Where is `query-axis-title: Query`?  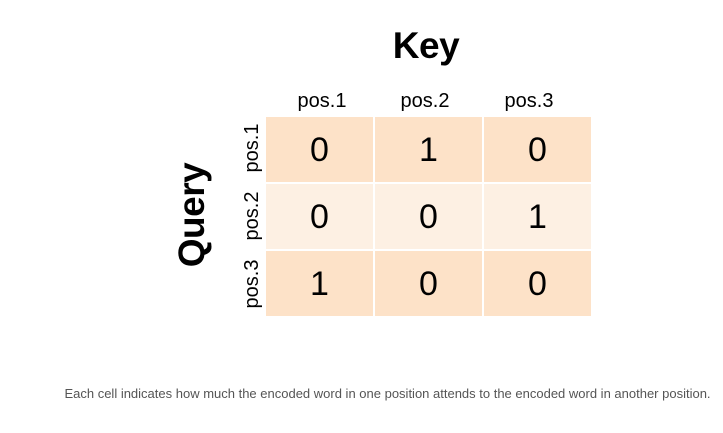 query-axis-title: Query is located at coordinates (191, 215).